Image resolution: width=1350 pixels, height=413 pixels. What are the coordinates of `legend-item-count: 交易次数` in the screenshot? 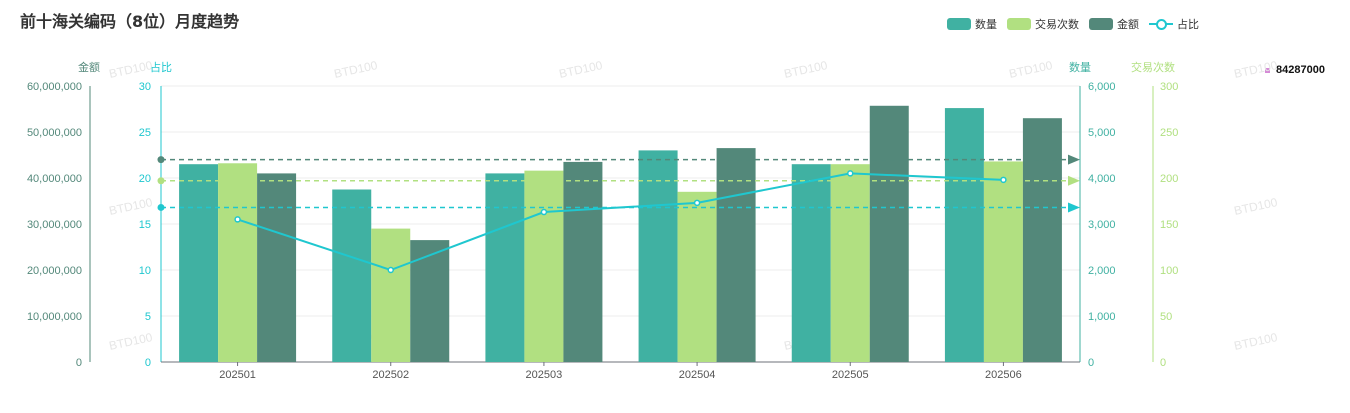 It's located at (1043, 24).